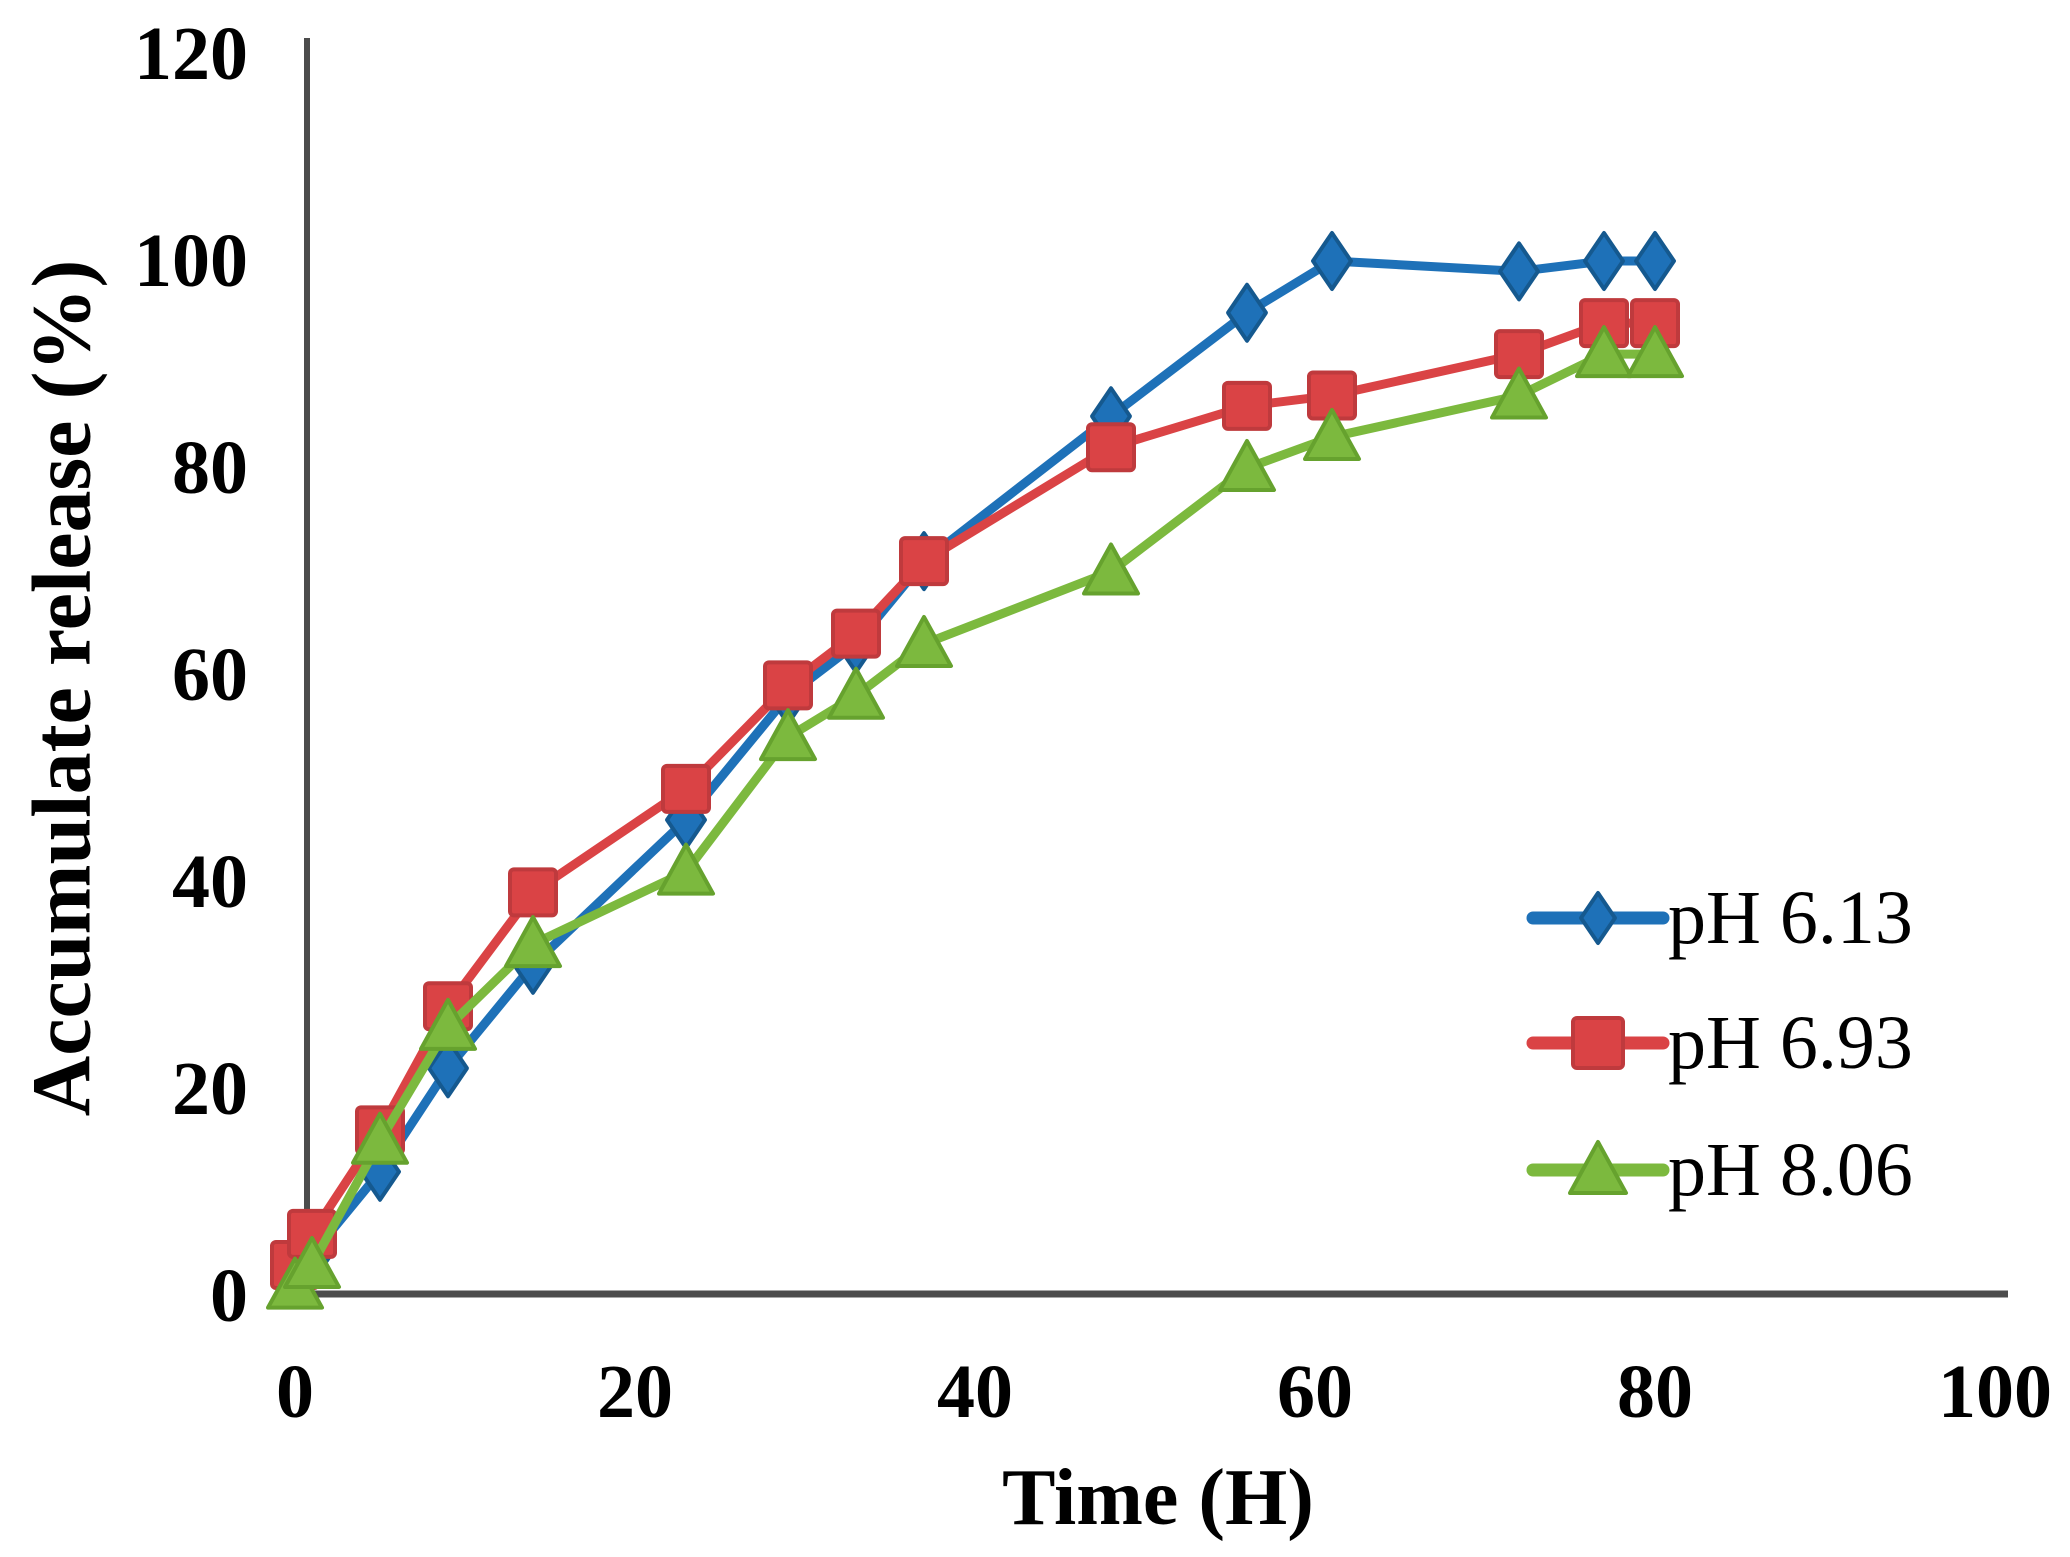 The height and width of the screenshot is (1557, 2070). Describe the element at coordinates (210, 882) in the screenshot. I see `y-tick-label: 40` at that location.